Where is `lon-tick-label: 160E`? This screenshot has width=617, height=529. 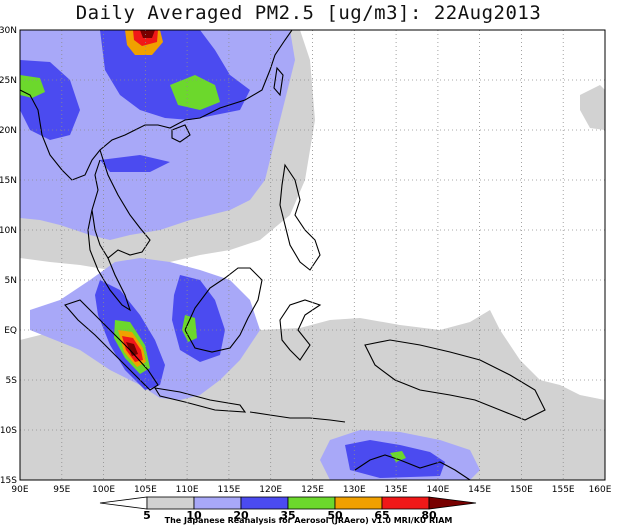 lon-tick-label: 160E is located at coordinates (600, 490).